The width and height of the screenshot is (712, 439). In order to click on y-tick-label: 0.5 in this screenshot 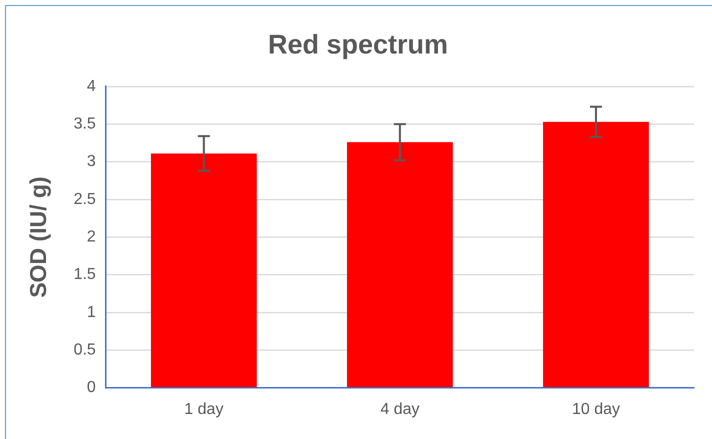, I will do `click(85, 350)`.